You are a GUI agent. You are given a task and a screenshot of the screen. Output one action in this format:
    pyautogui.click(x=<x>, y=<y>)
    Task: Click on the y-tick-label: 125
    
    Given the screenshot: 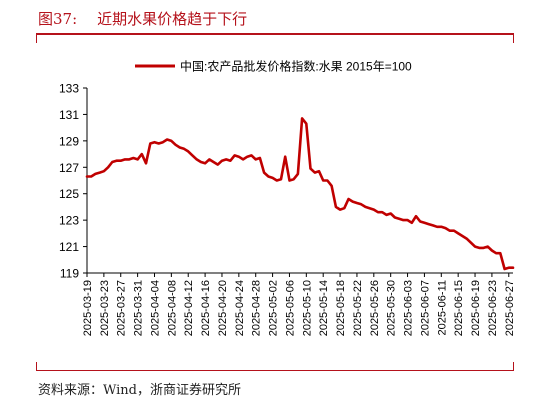 What is the action you would take?
    pyautogui.click(x=69, y=194)
    